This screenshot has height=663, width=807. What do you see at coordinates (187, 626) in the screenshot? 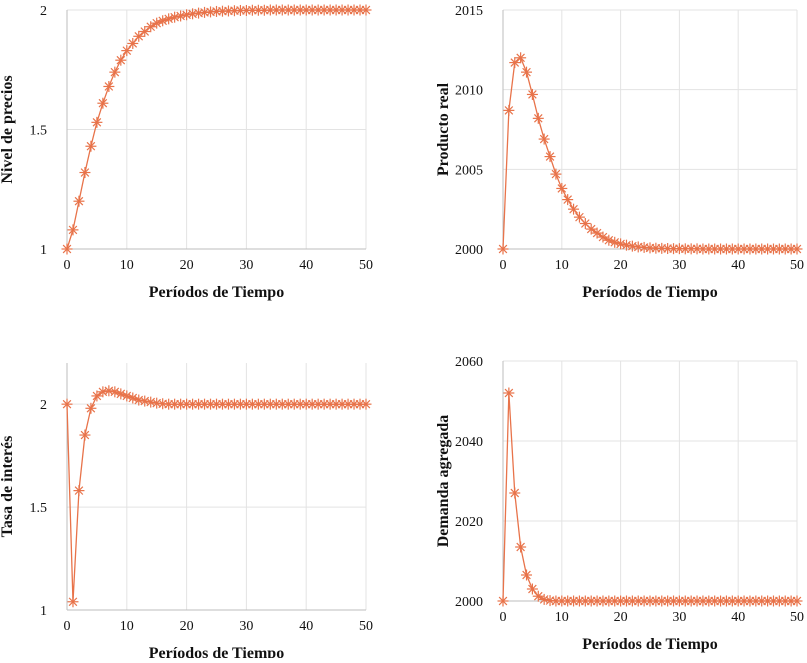
I see `tasa-de-interes-x-tick-label: 20` at bounding box center [187, 626].